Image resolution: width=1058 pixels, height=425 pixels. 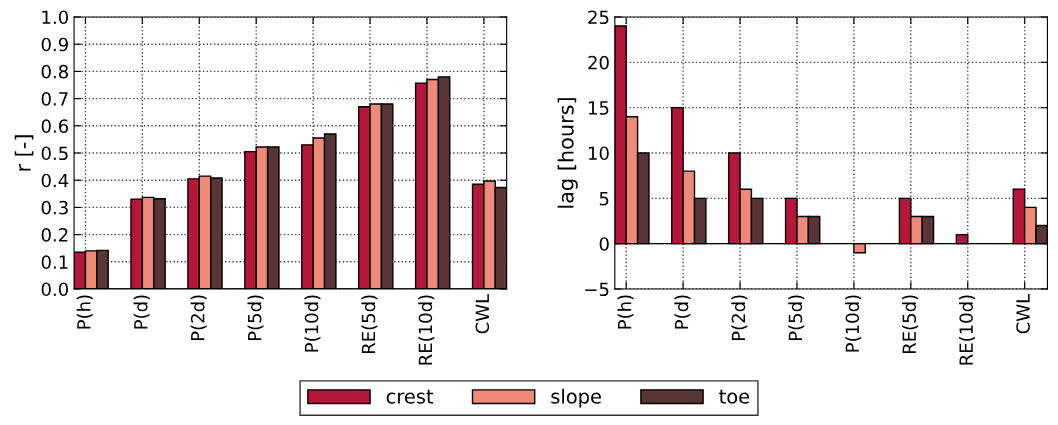 I want to click on y-tick-label: 0.2, so click(x=54, y=235).